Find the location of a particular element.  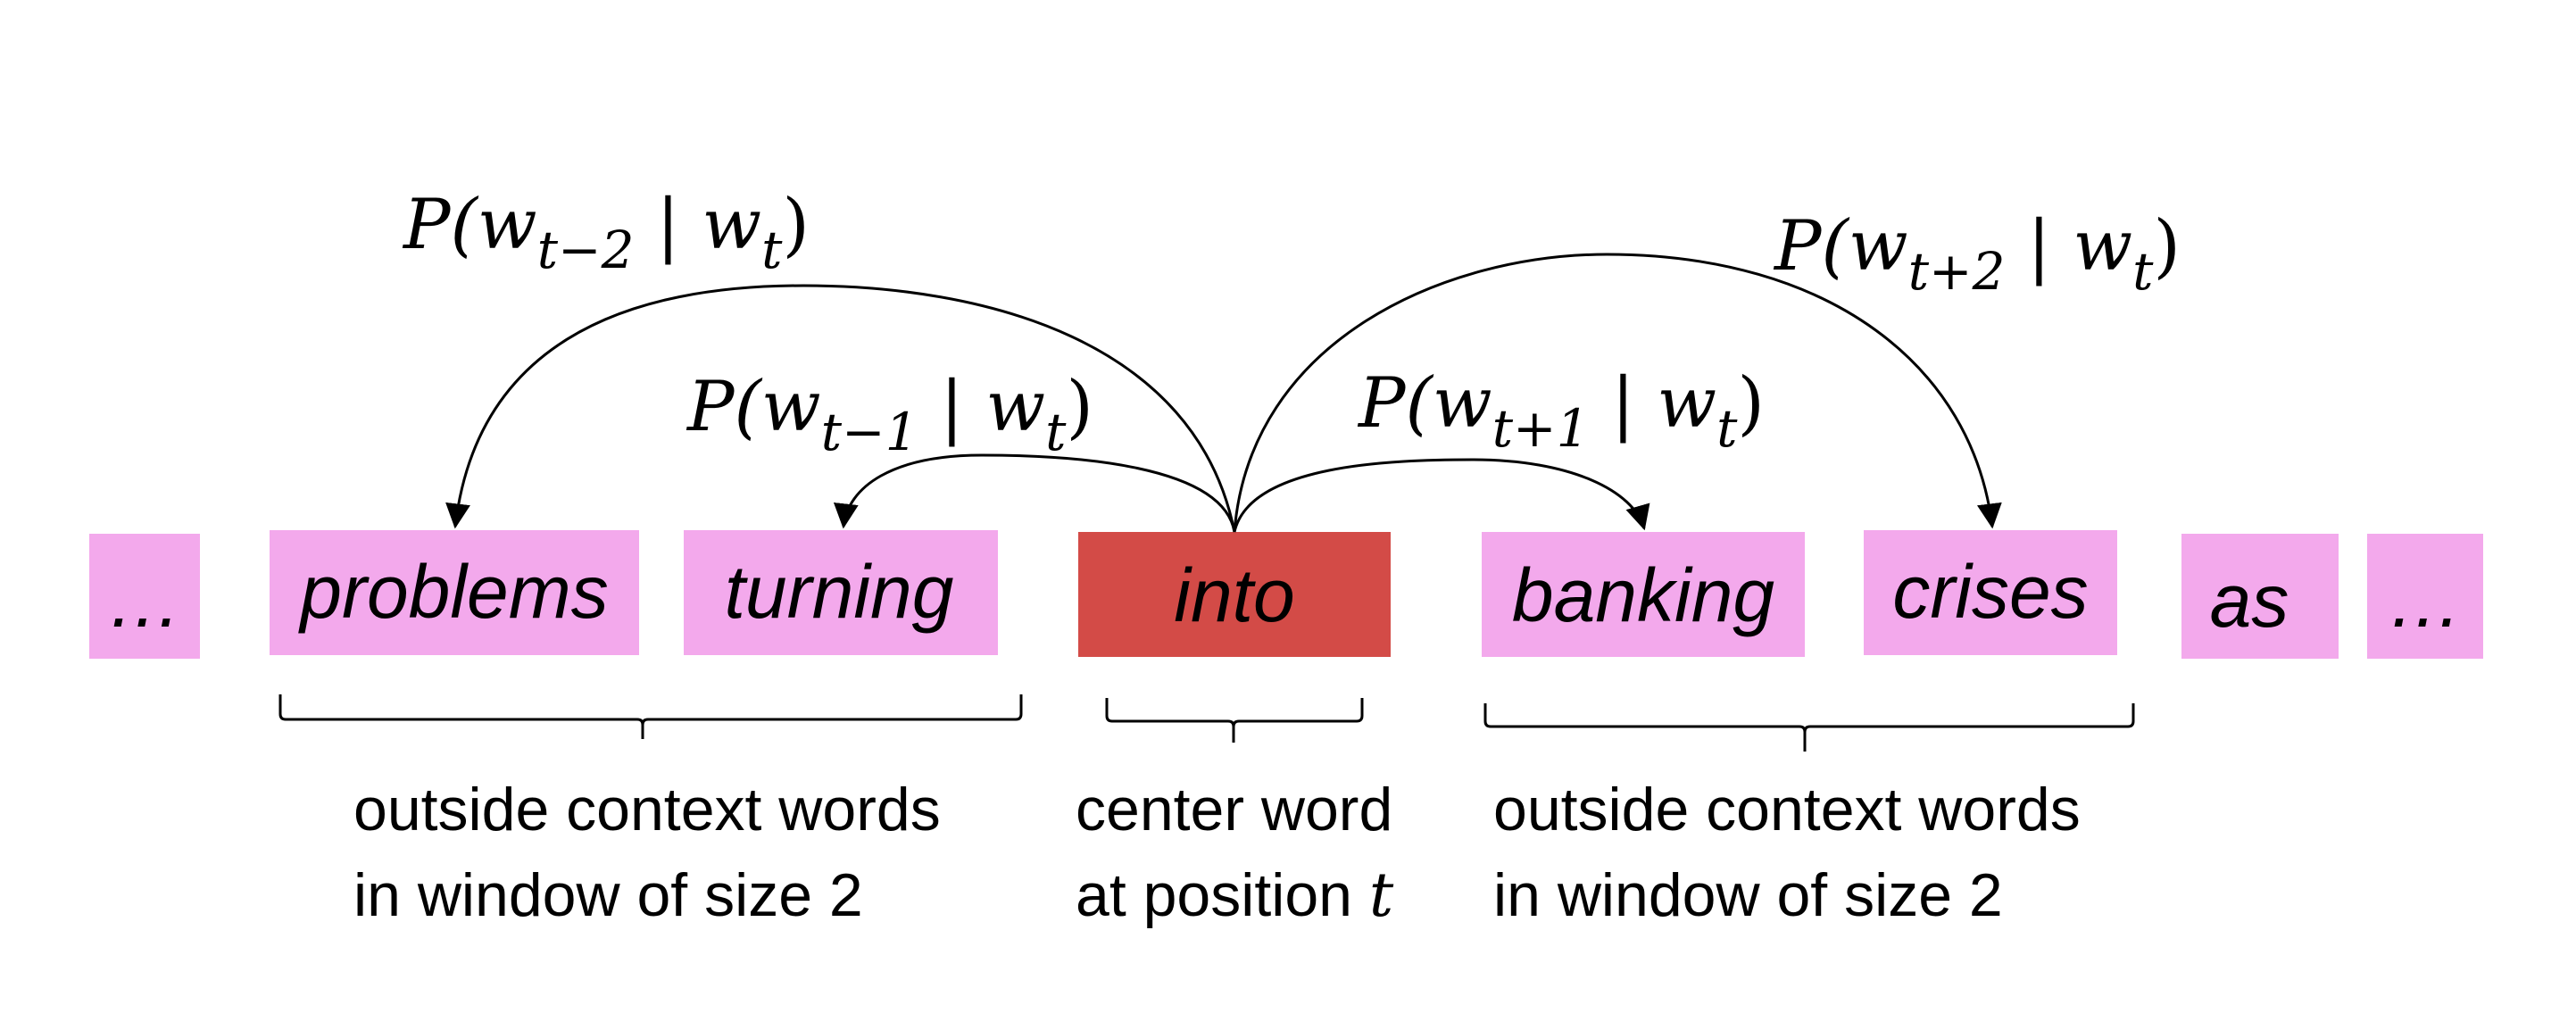

word-box-as: as is located at coordinates (2260, 596).